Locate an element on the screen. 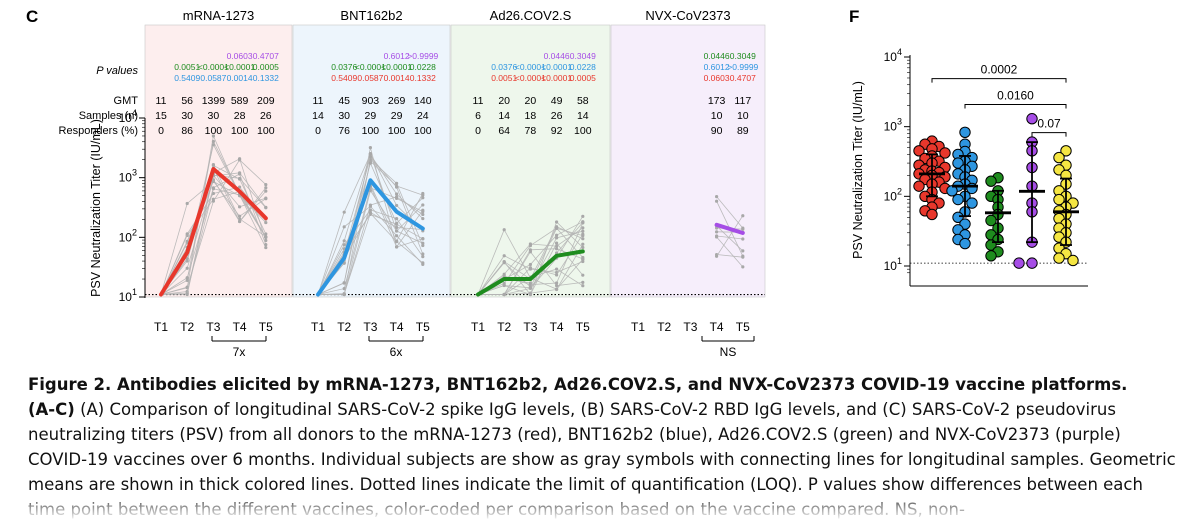  responders-bnt-T4: 100 is located at coordinates (397, 131).